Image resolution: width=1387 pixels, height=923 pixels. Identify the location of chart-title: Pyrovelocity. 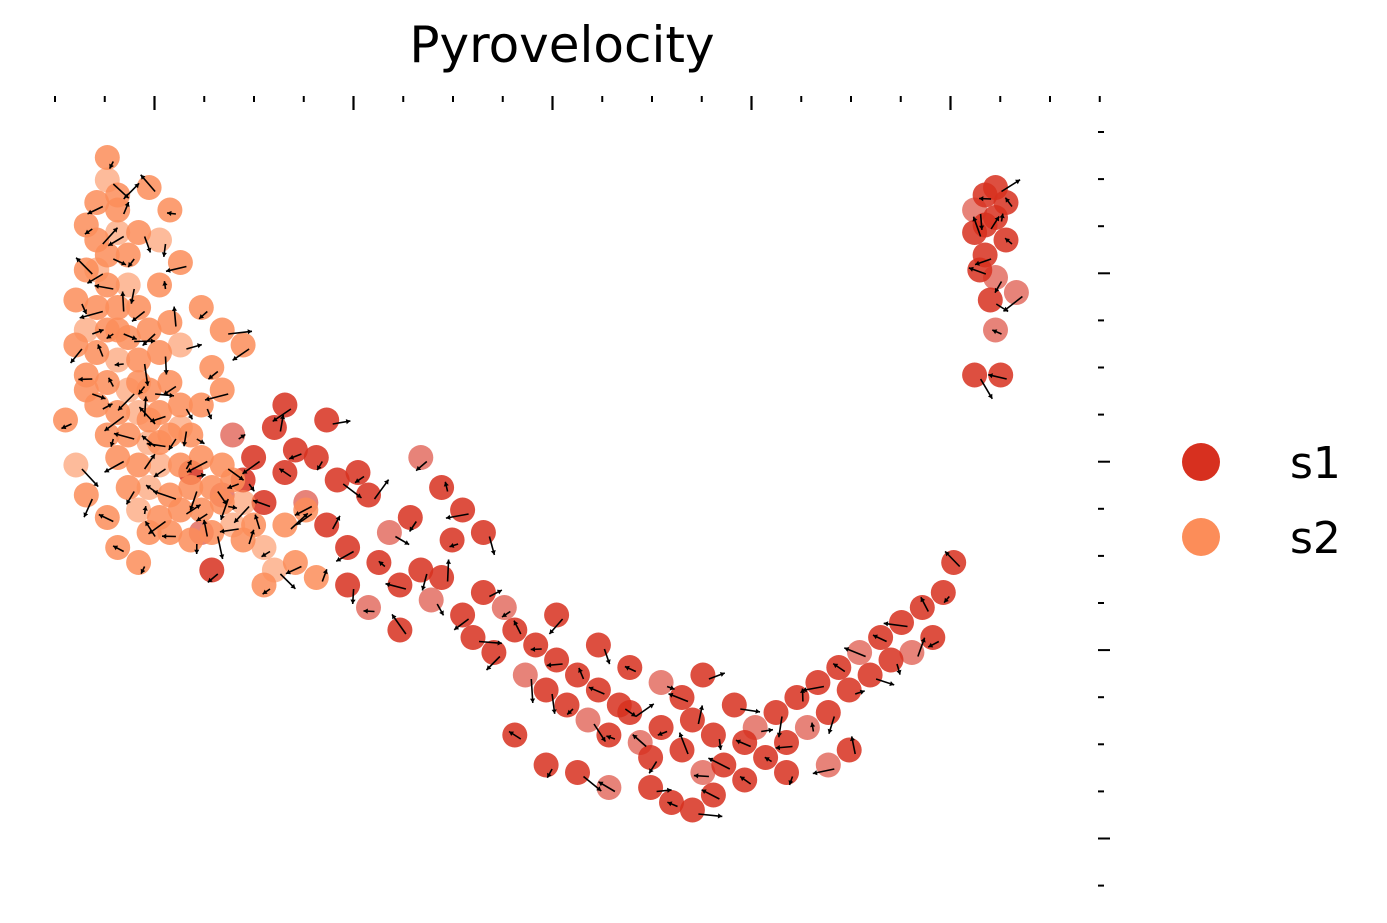
(561, 45).